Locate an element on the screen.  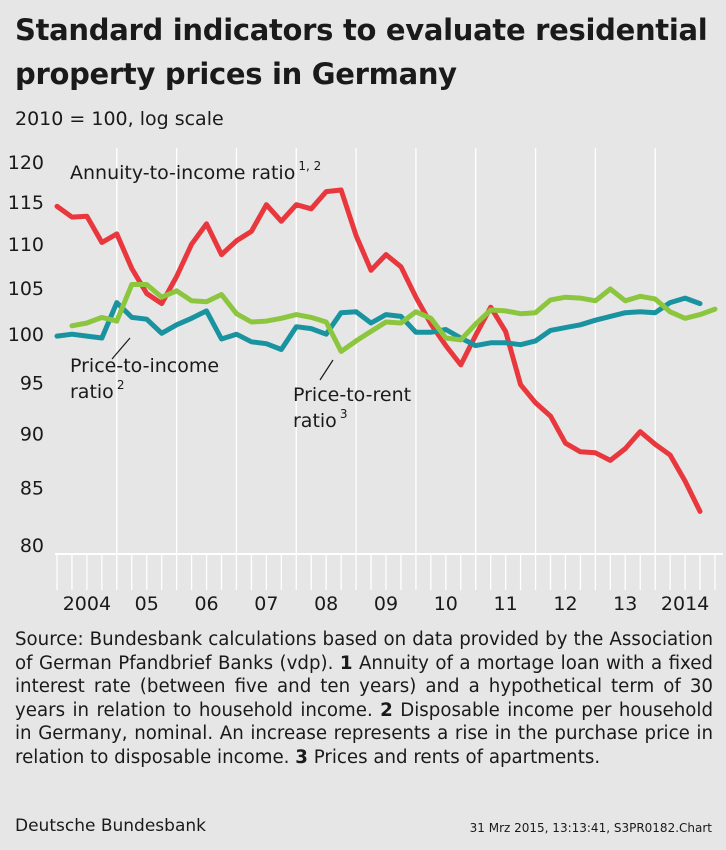
rent-series-label: Price-to-rent is located at coordinates (352, 395).